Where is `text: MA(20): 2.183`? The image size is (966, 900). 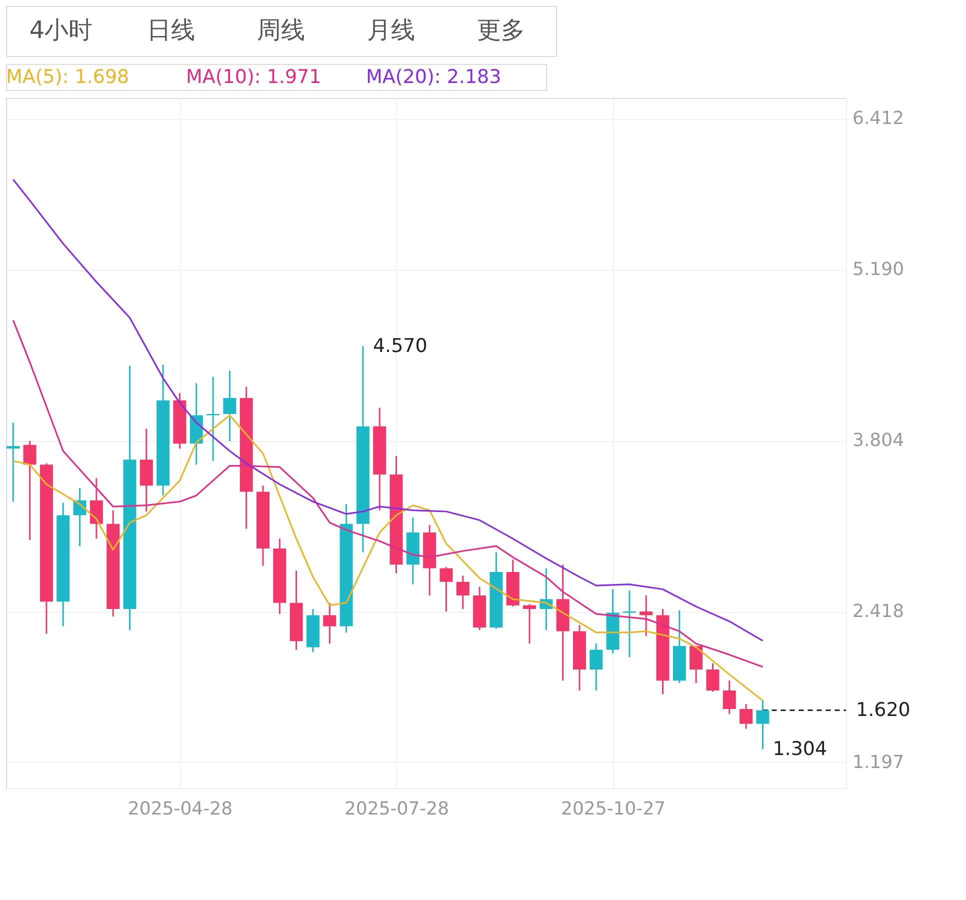 text: MA(20): 2.183 is located at coordinates (434, 77).